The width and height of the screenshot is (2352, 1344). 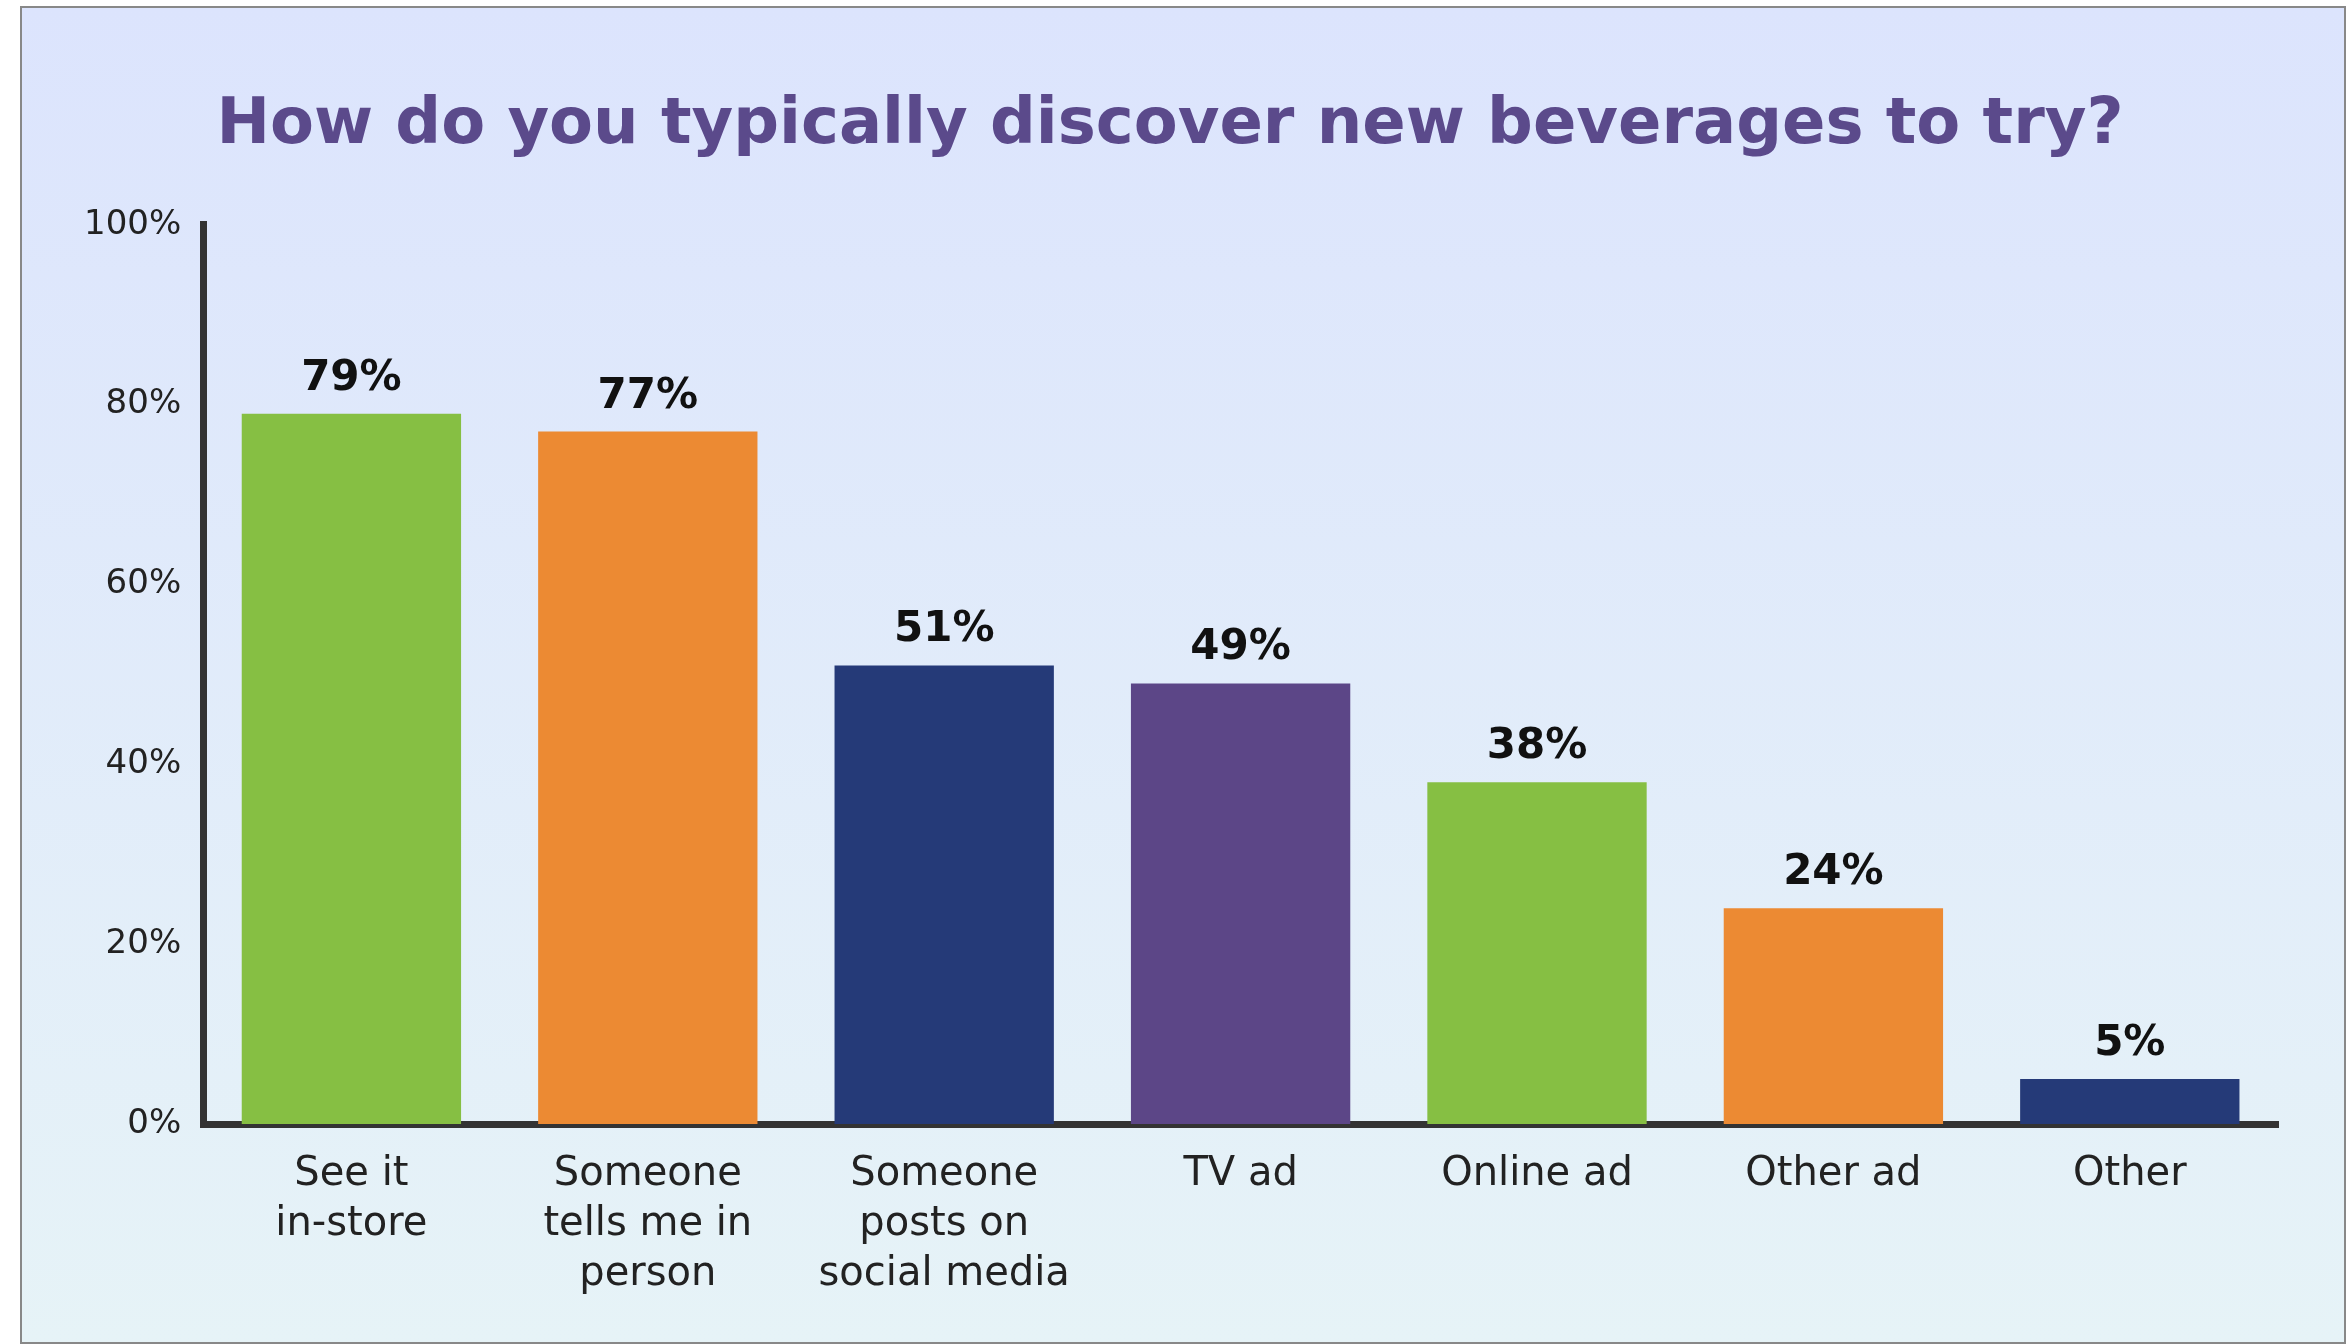 I want to click on data-label: 38%, so click(x=1537, y=744).